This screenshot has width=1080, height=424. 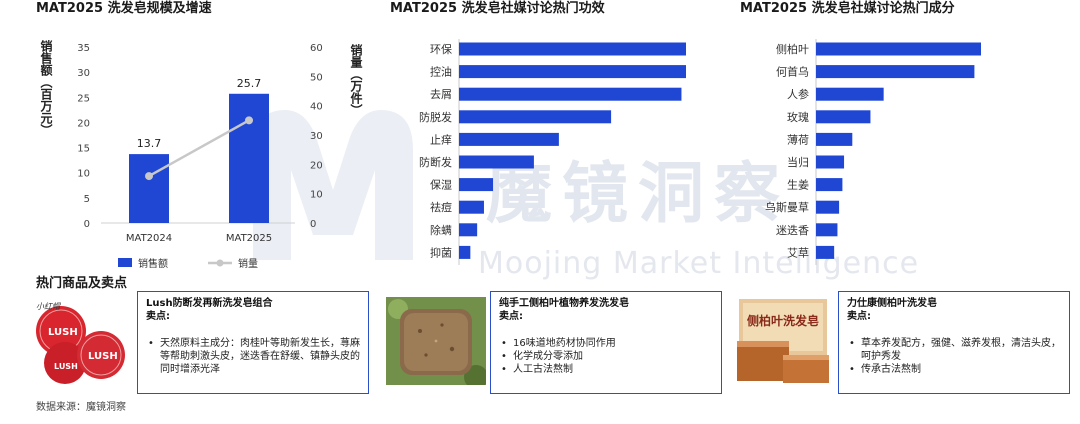 What do you see at coordinates (46, 88) in the screenshot?
I see `chart1-ylabel: 销售额（百万元）` at bounding box center [46, 88].